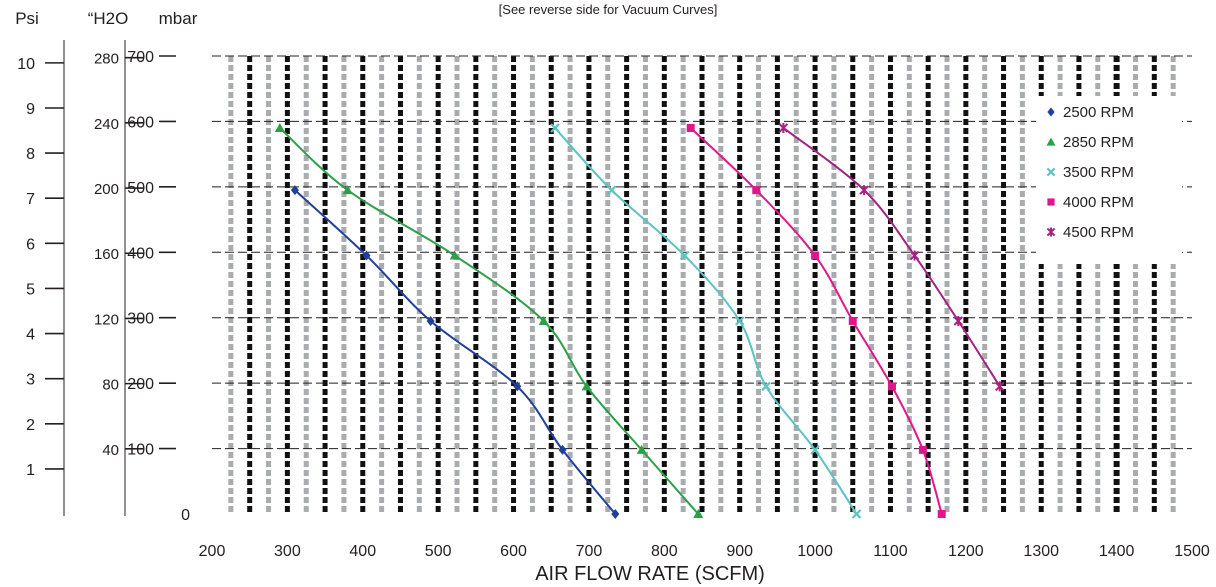 The height and width of the screenshot is (587, 1216). Describe the element at coordinates (212, 551) in the screenshot. I see `x-tick-label: 200` at that location.